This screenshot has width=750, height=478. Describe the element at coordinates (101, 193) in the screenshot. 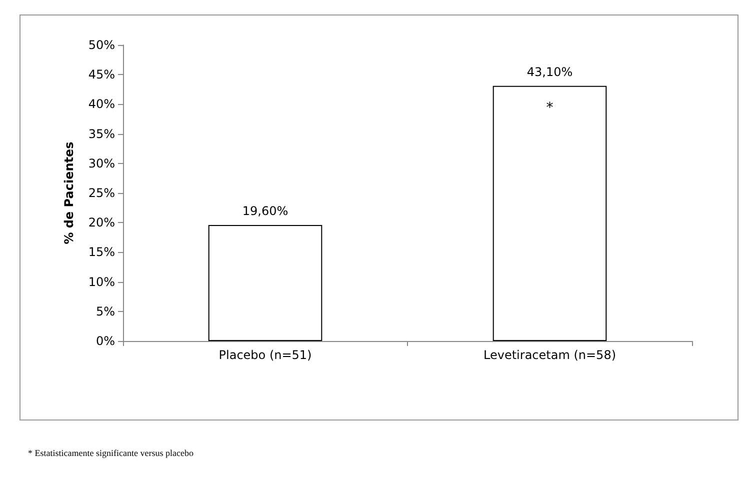

I see `y-tick-label: 25%` at that location.